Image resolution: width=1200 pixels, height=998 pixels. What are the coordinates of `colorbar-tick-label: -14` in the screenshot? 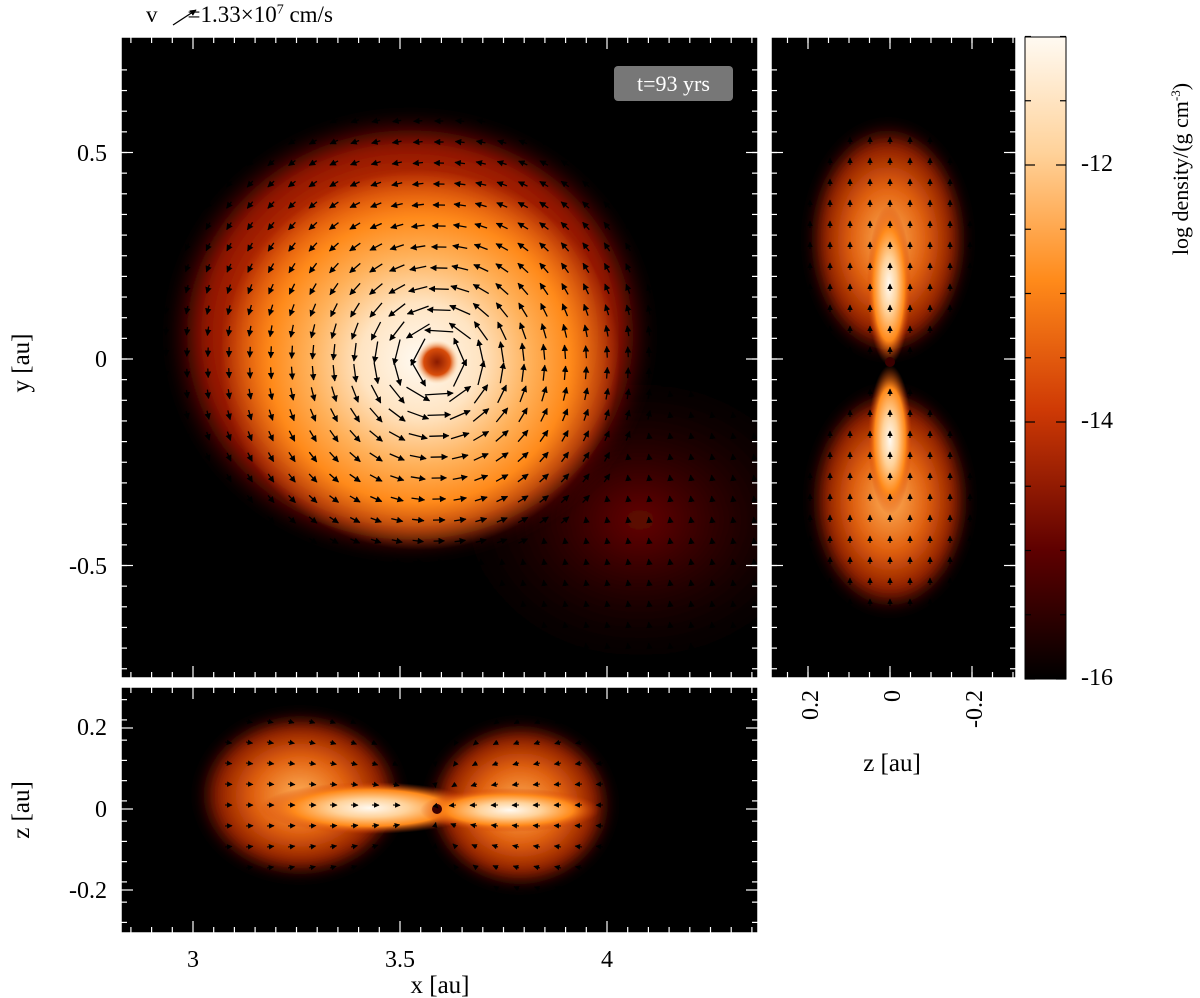 It's located at (1097, 421).